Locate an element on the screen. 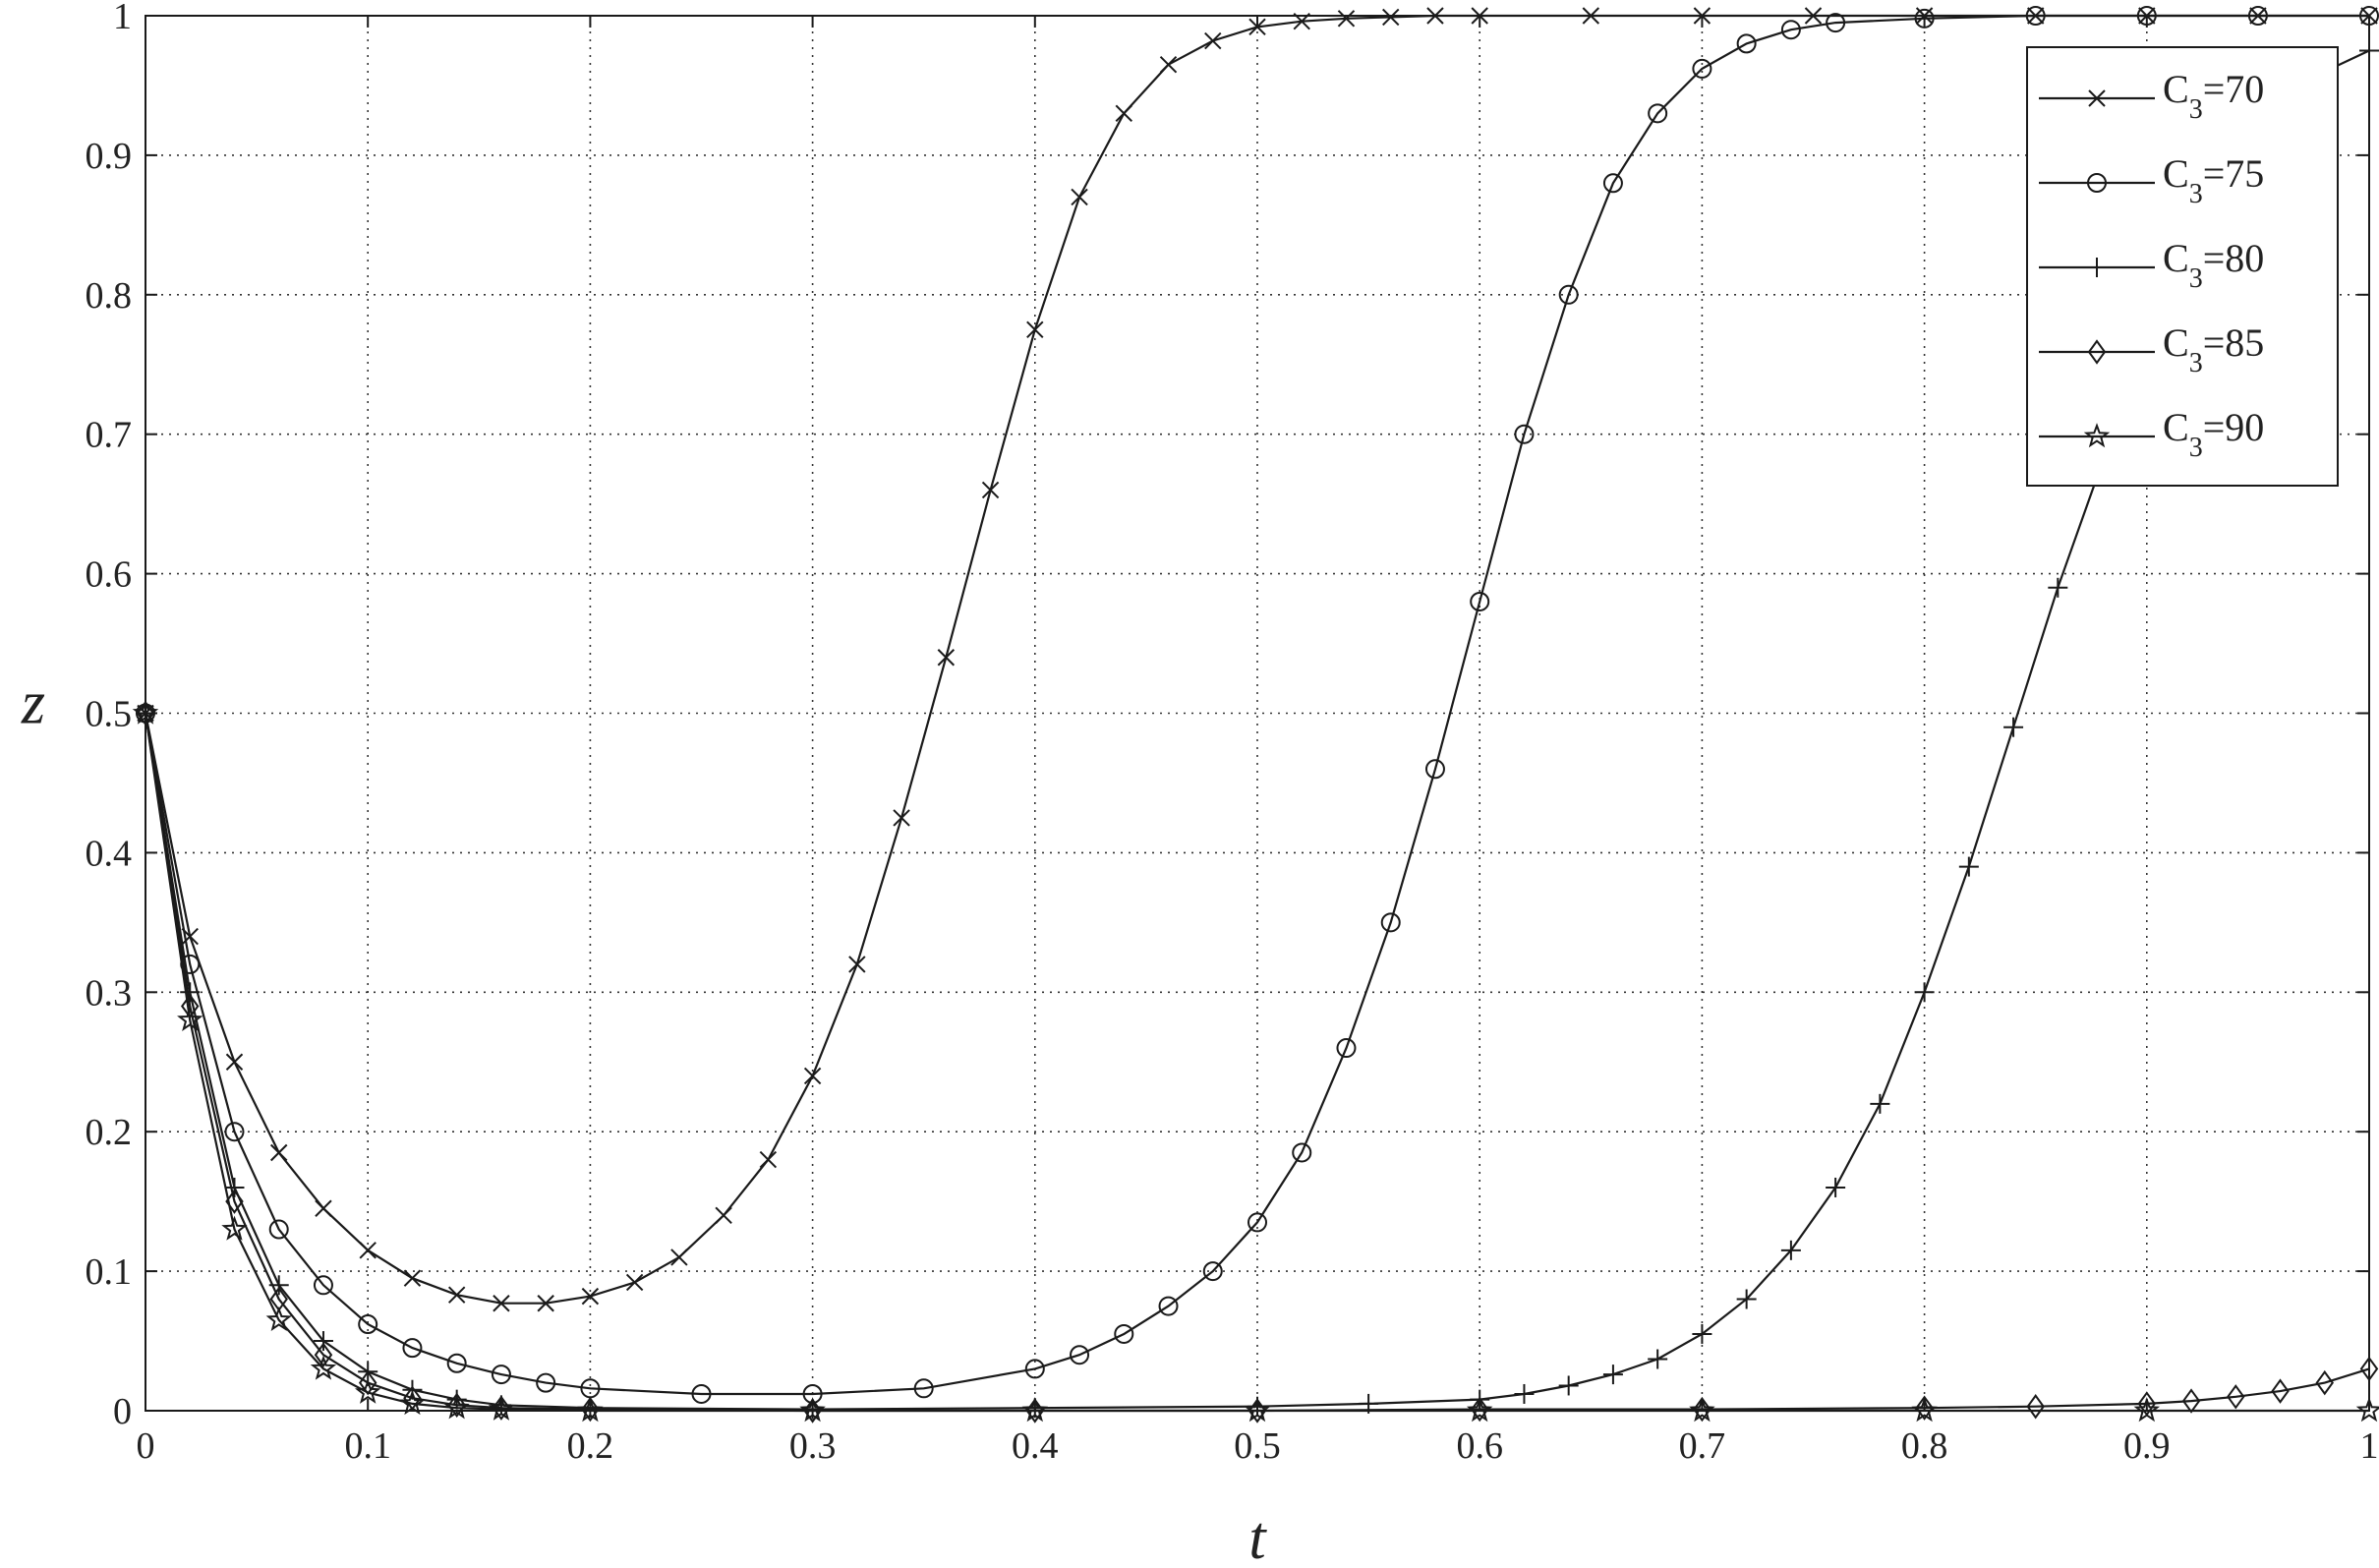  y-tick-label: 0.3 is located at coordinates (109, 993).